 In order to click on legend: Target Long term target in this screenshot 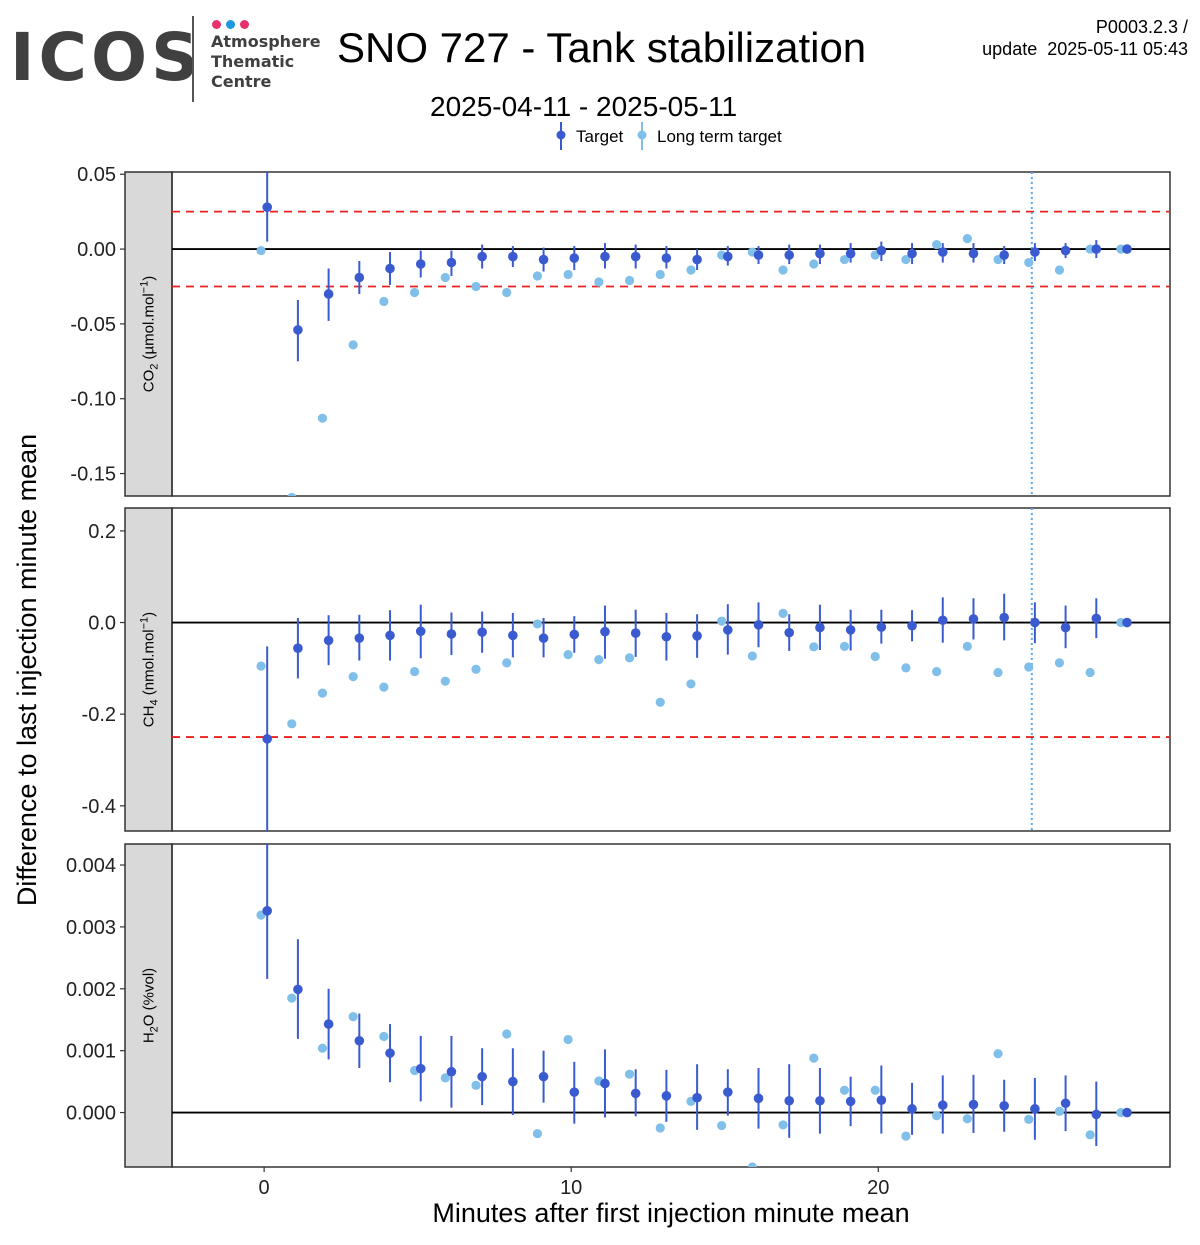, I will do `click(669, 136)`.